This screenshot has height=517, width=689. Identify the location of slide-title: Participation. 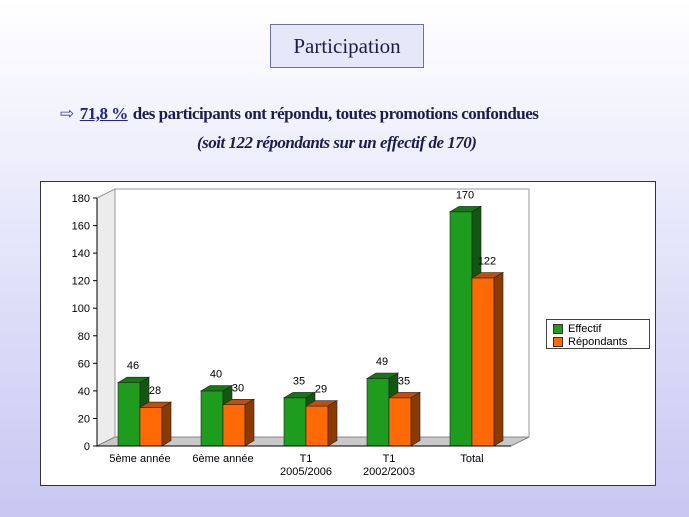
(347, 46).